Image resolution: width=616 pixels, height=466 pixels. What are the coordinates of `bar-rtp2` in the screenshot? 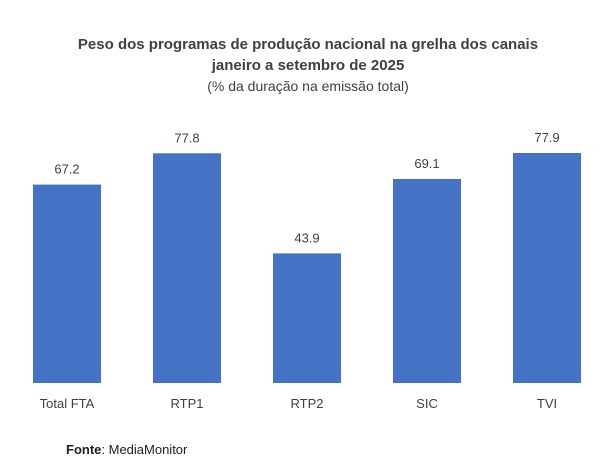 It's located at (307, 318).